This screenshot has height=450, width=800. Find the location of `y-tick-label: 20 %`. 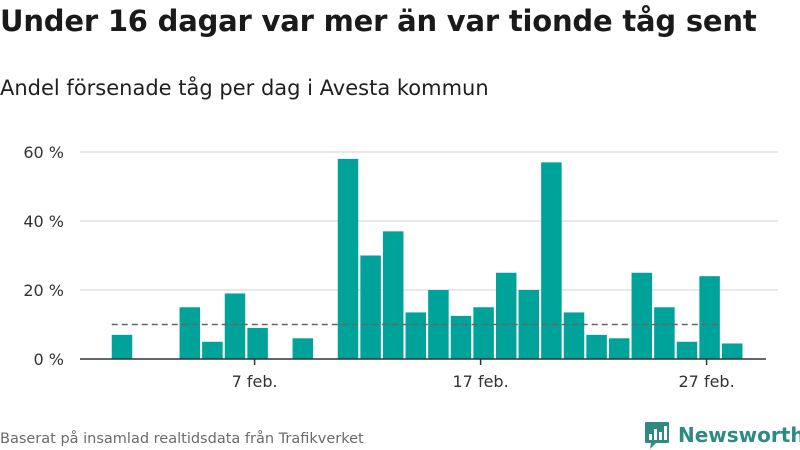

y-tick-label: 20 % is located at coordinates (43, 290).